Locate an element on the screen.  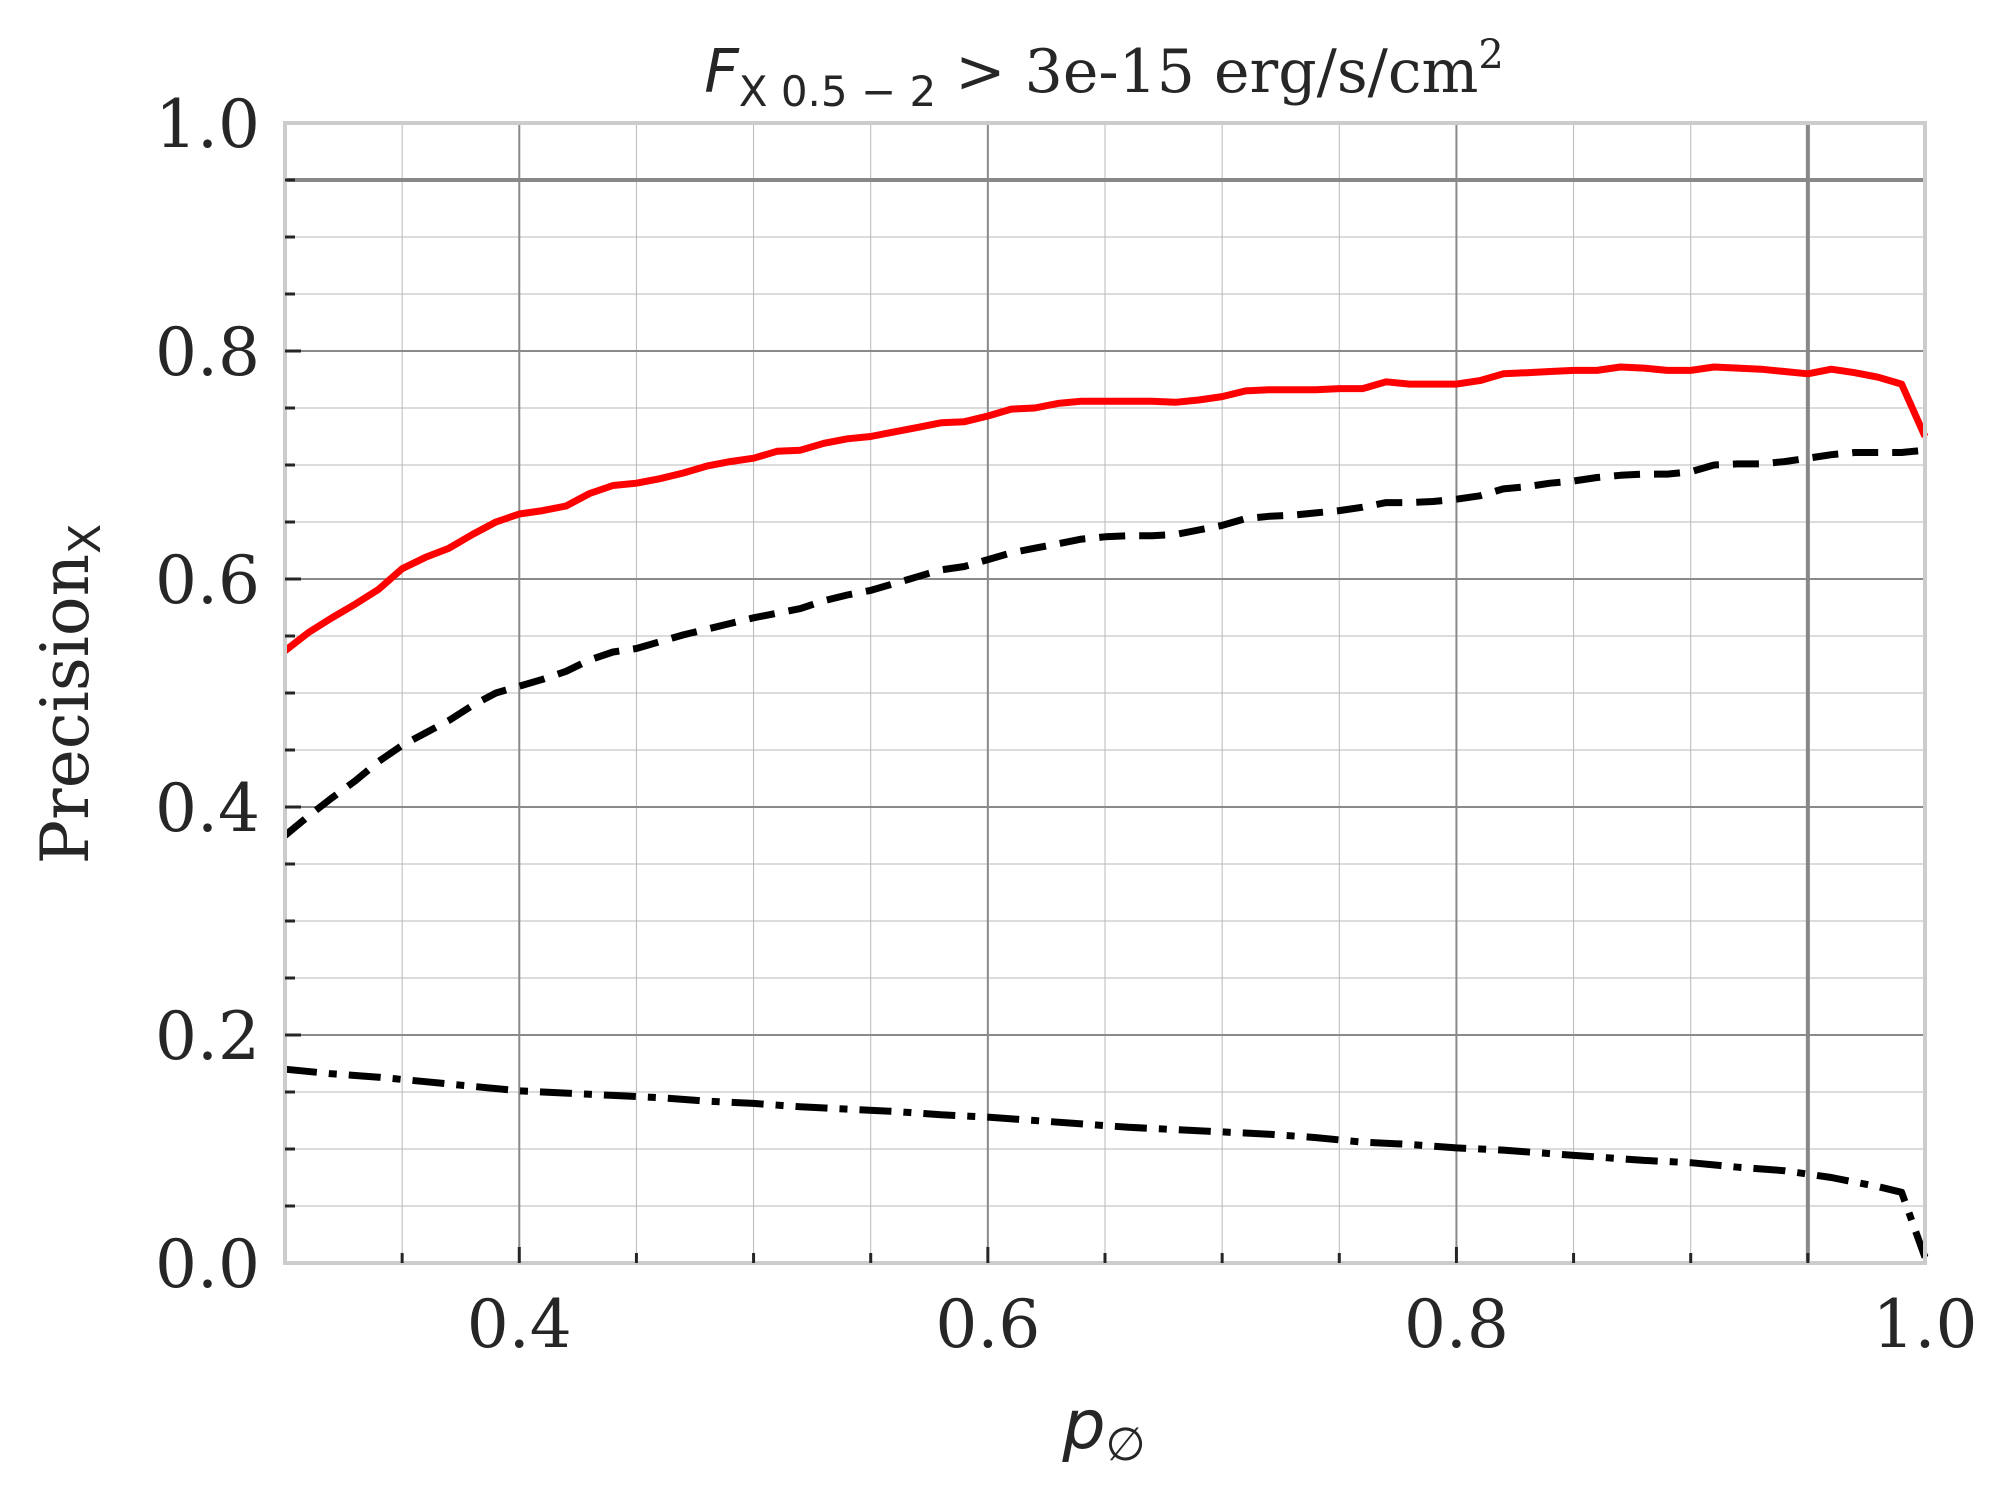
title-text: > 3e-15 erg/s/cm is located at coordinates (1207, 72).